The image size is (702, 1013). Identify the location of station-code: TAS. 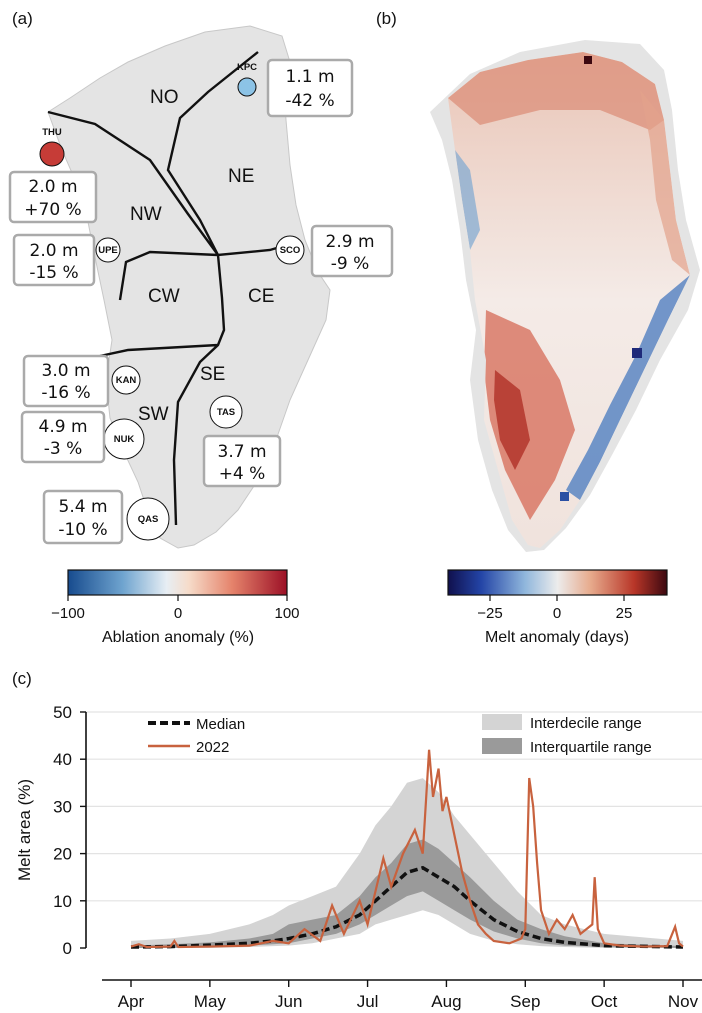
(226, 412).